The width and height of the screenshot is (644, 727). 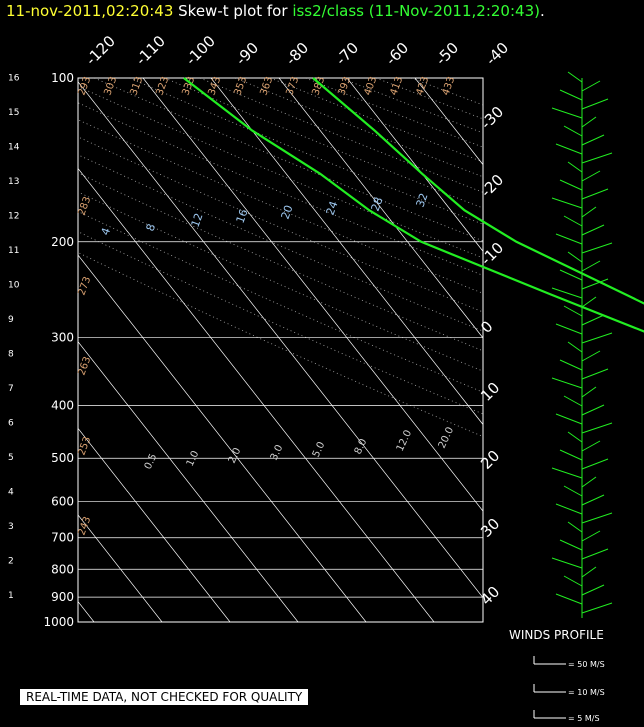 What do you see at coordinates (197, 220) in the screenshot?
I see `mixing-ratio-label: 12` at bounding box center [197, 220].